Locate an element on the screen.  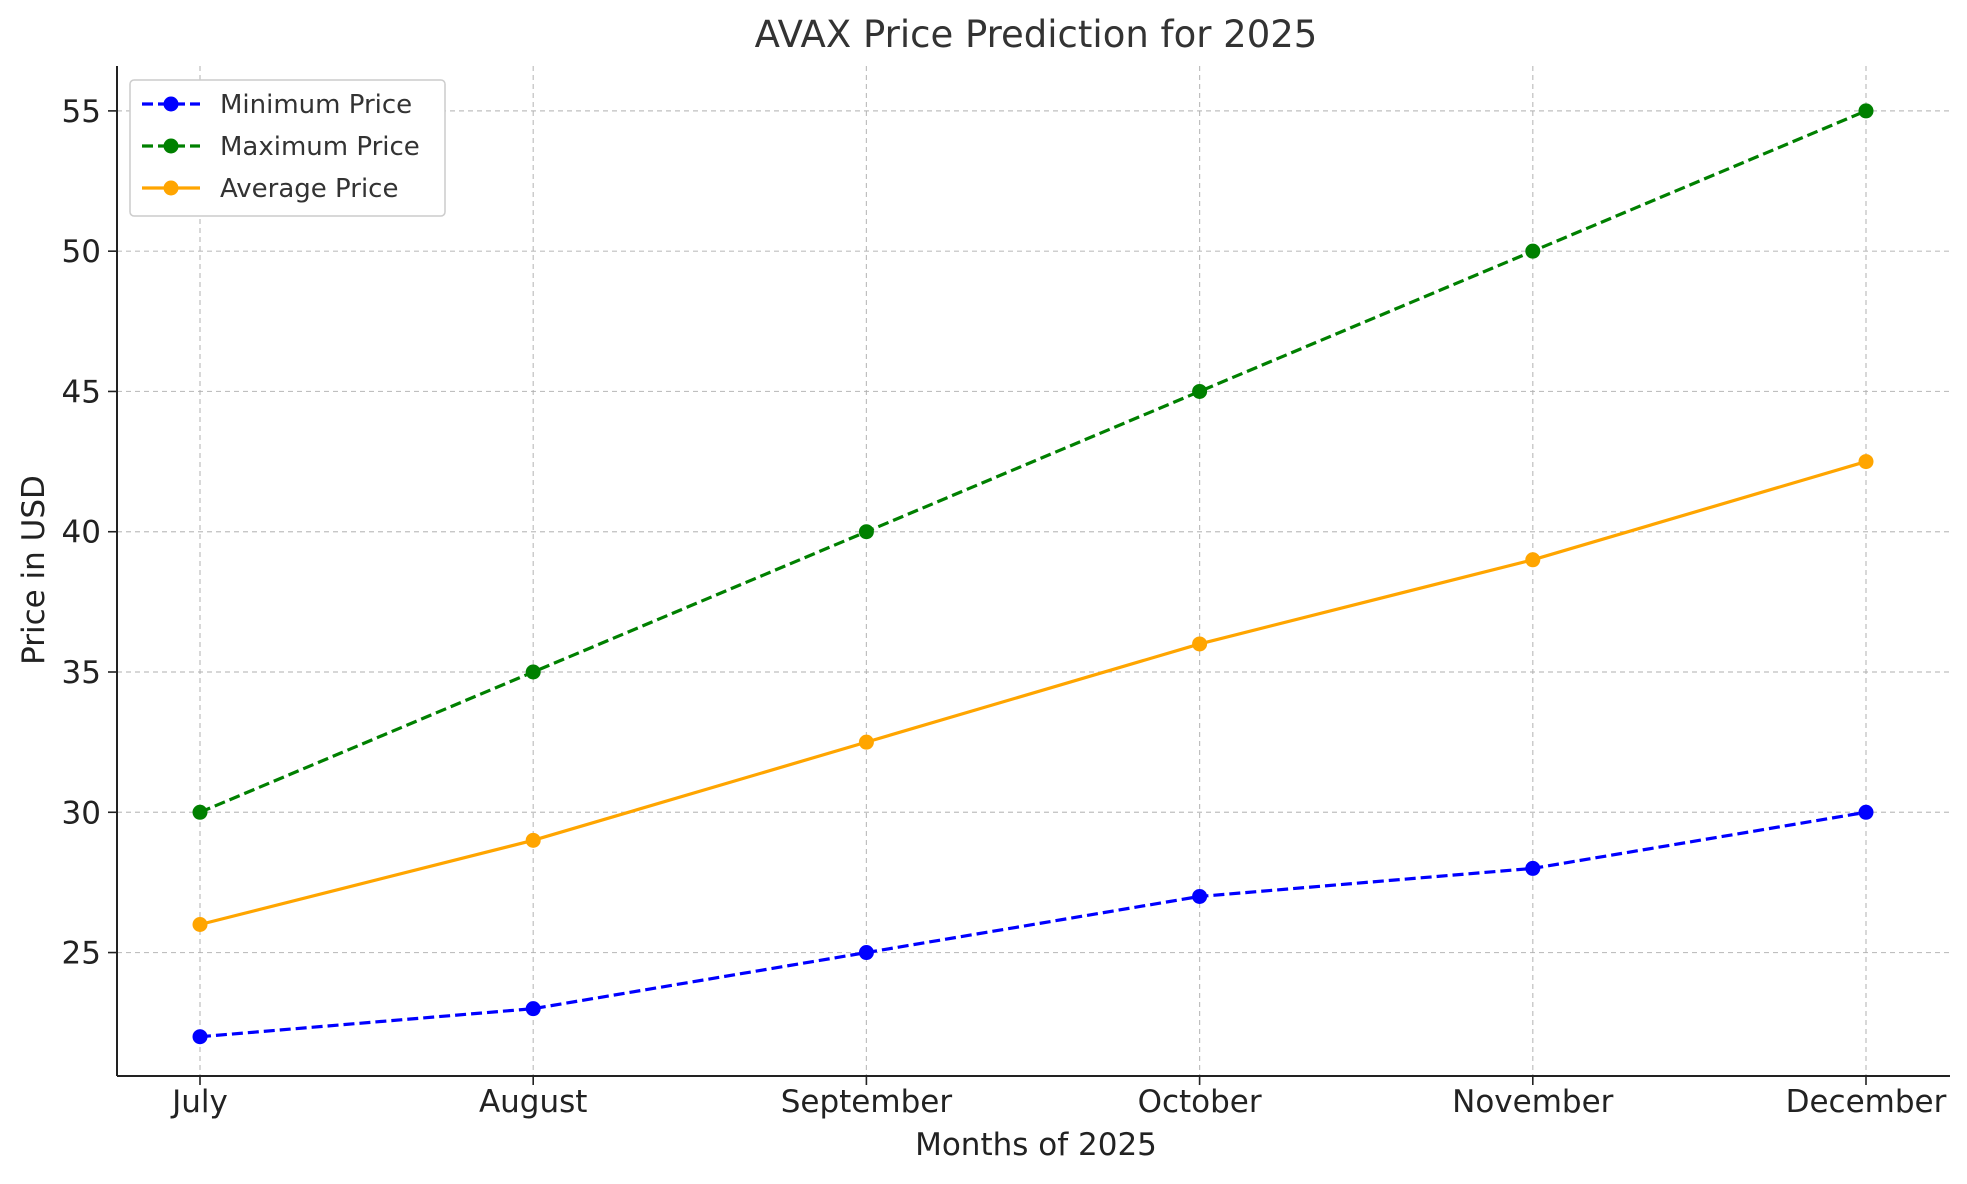
legend: Minimum Price Maximum Price Average Price is located at coordinates (287, 148).